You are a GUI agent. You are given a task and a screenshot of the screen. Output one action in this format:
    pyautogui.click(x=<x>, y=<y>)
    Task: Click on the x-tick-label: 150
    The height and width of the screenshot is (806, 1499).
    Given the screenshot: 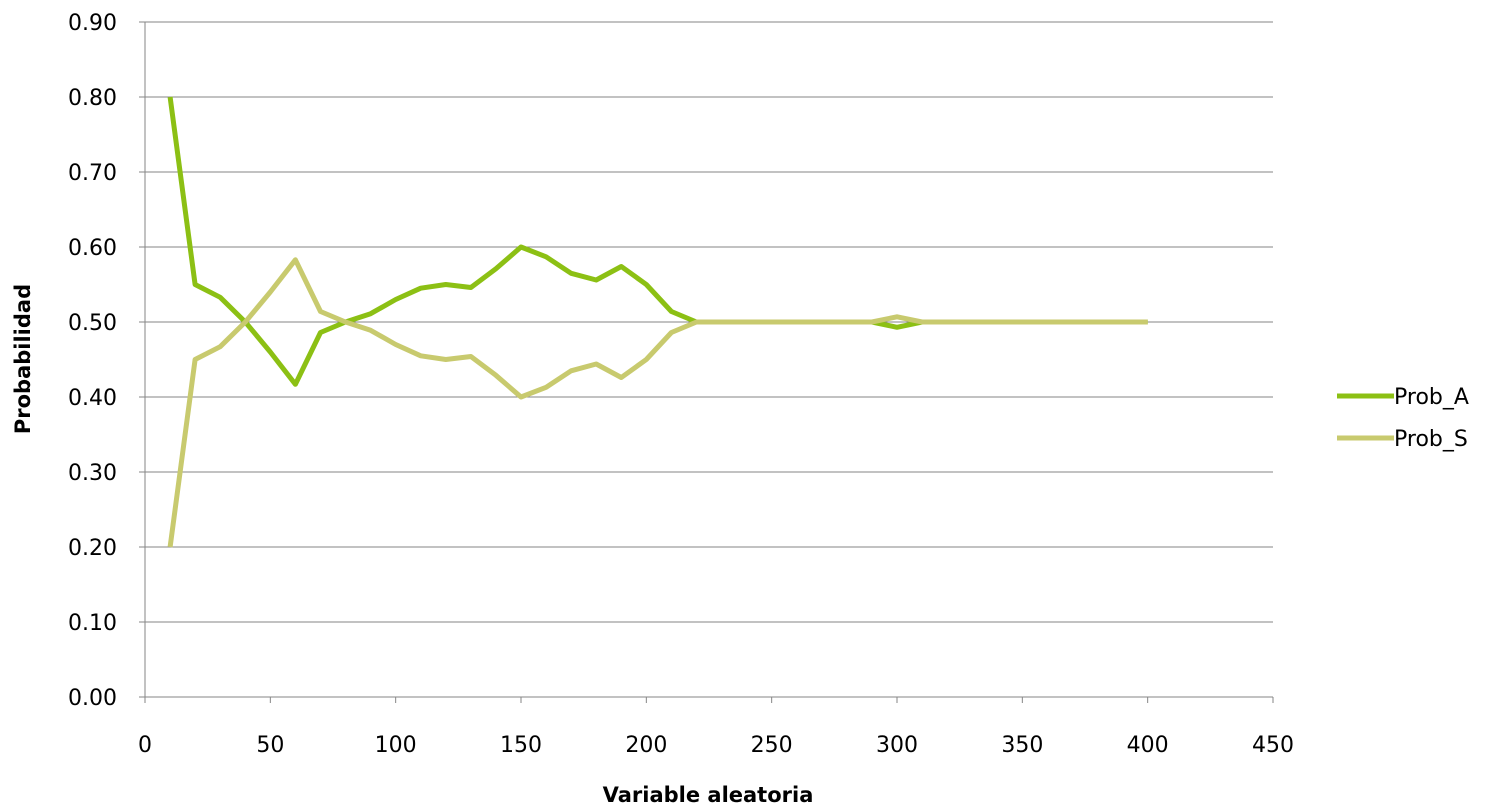 What is the action you would take?
    pyautogui.click(x=521, y=745)
    